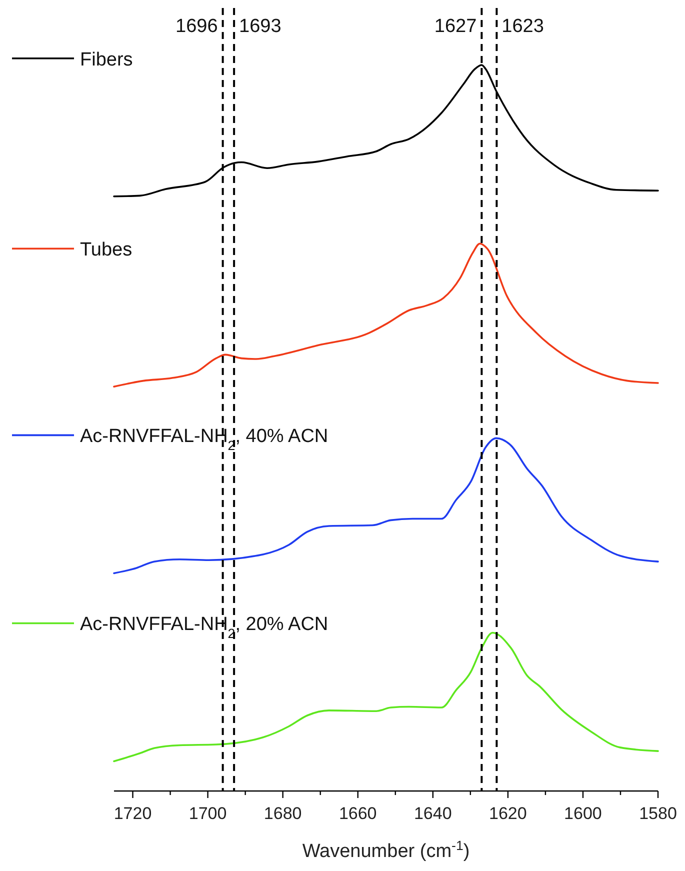  I want to click on legend-label: Tubes, so click(106, 250).